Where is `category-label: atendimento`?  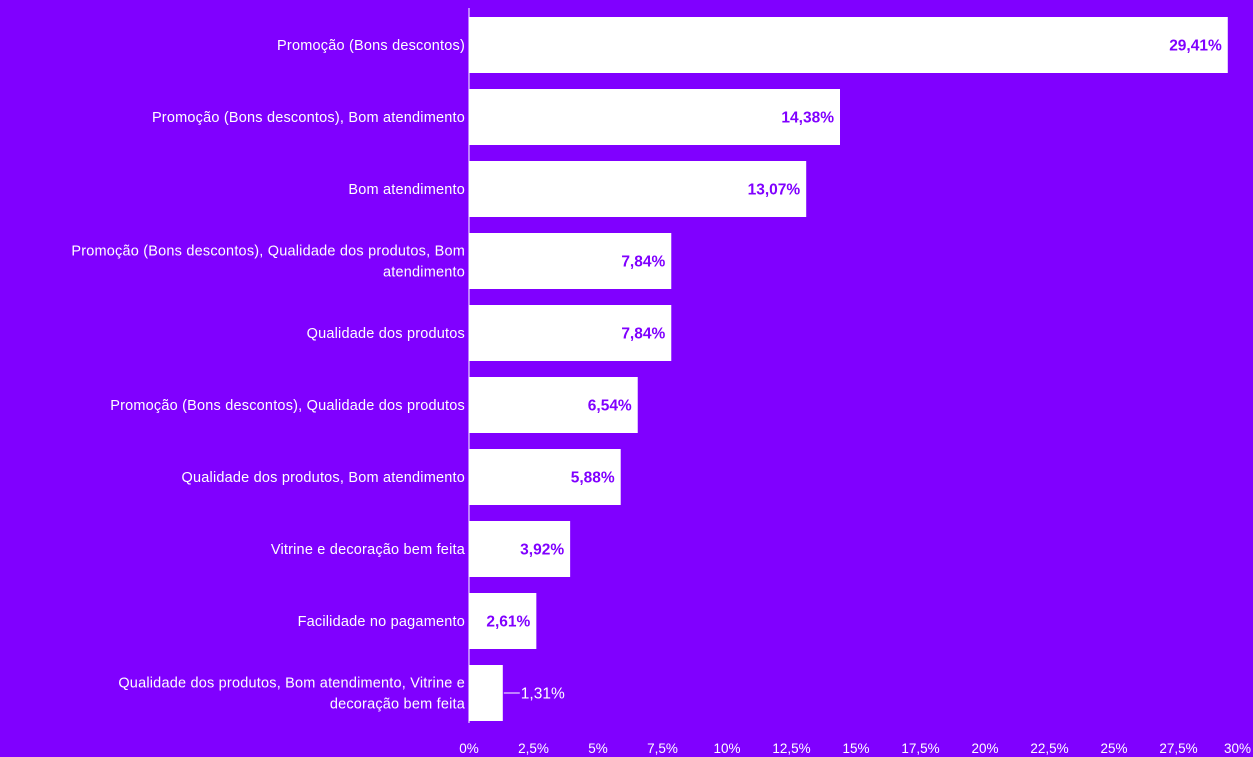
category-label: atendimento is located at coordinates (424, 273).